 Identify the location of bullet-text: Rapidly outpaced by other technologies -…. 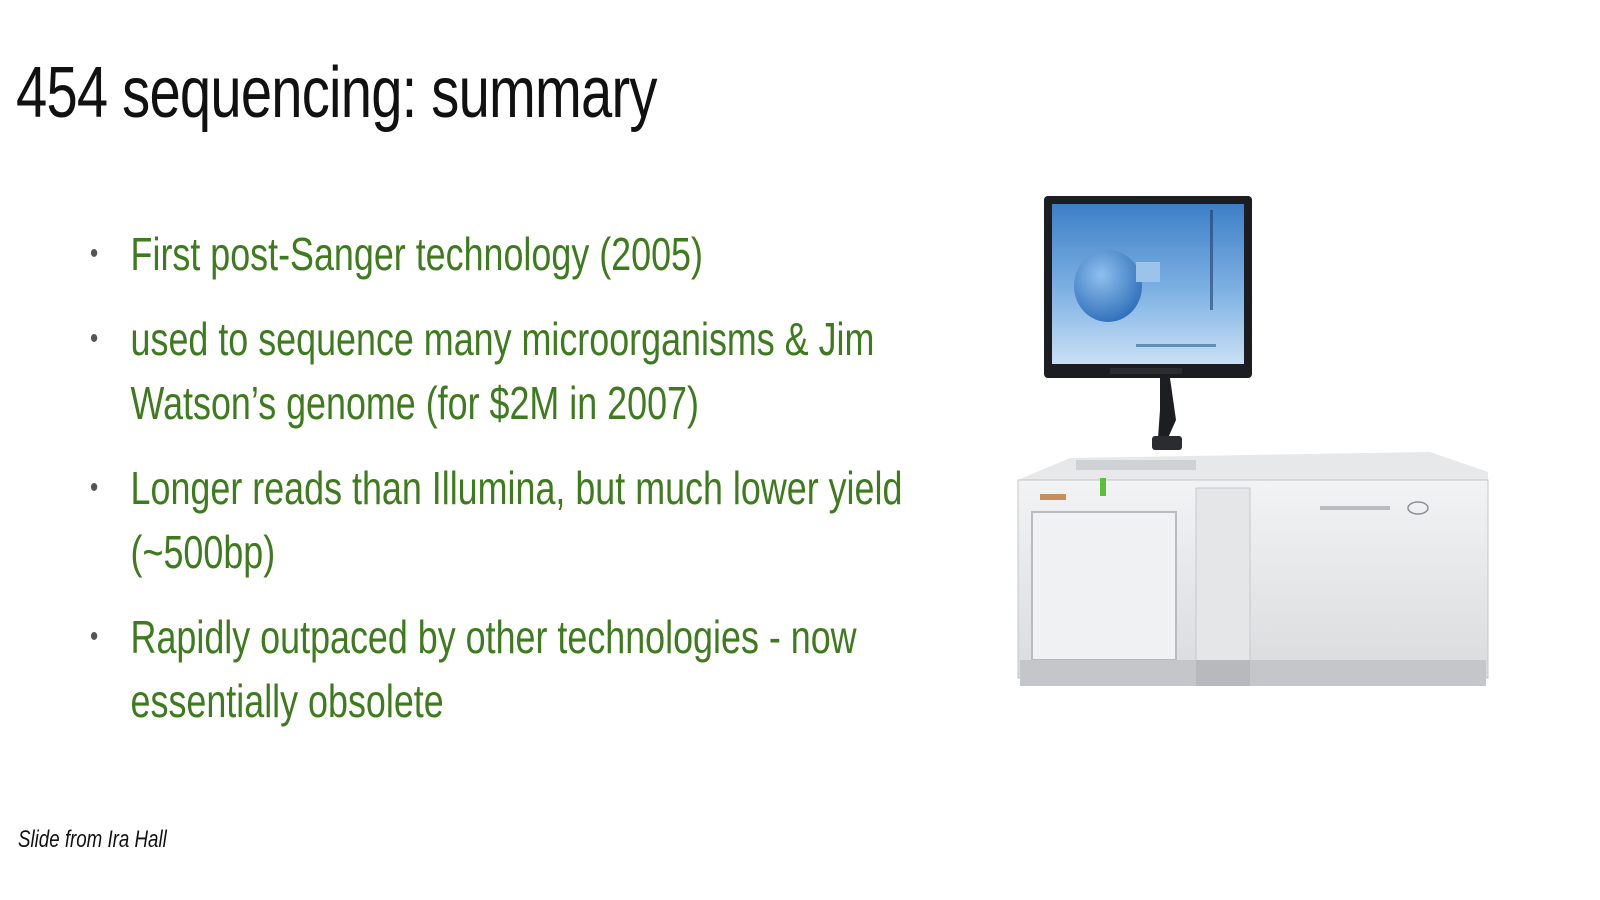
(493, 669).